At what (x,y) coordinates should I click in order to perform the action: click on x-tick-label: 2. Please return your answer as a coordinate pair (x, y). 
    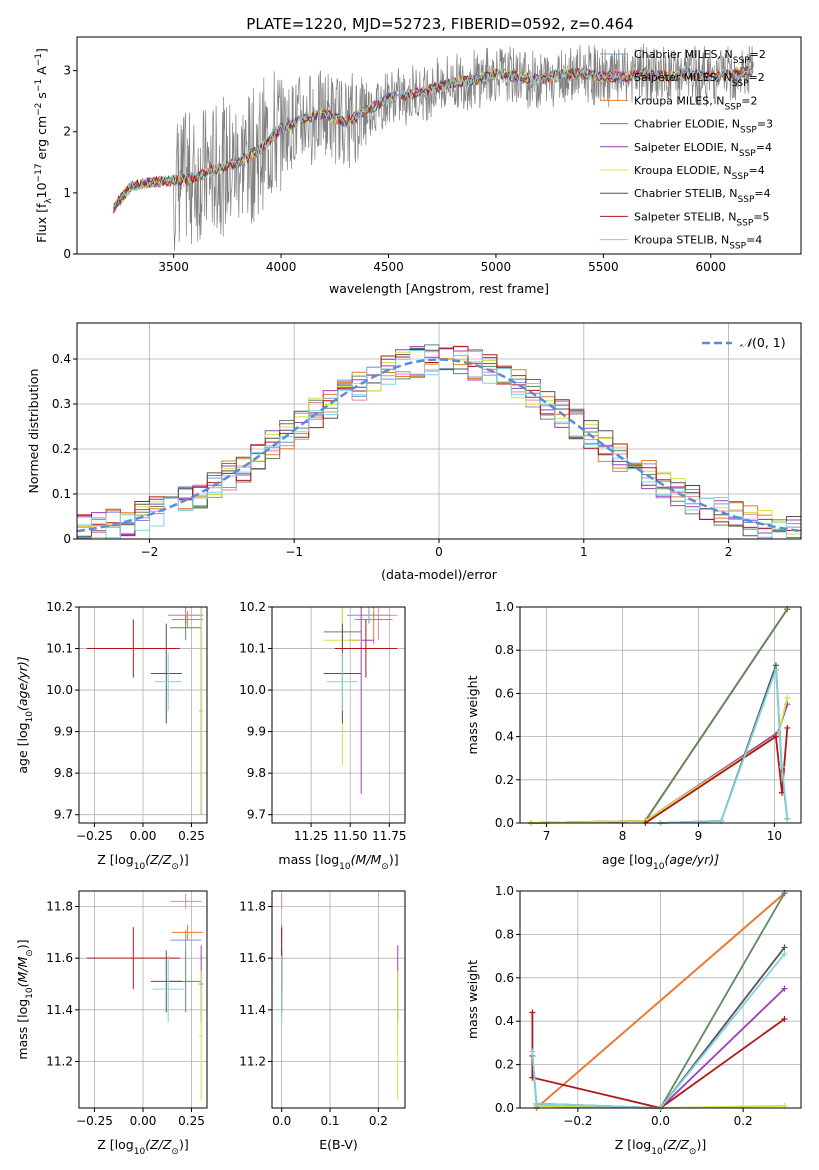
    Looking at the image, I should click on (729, 552).